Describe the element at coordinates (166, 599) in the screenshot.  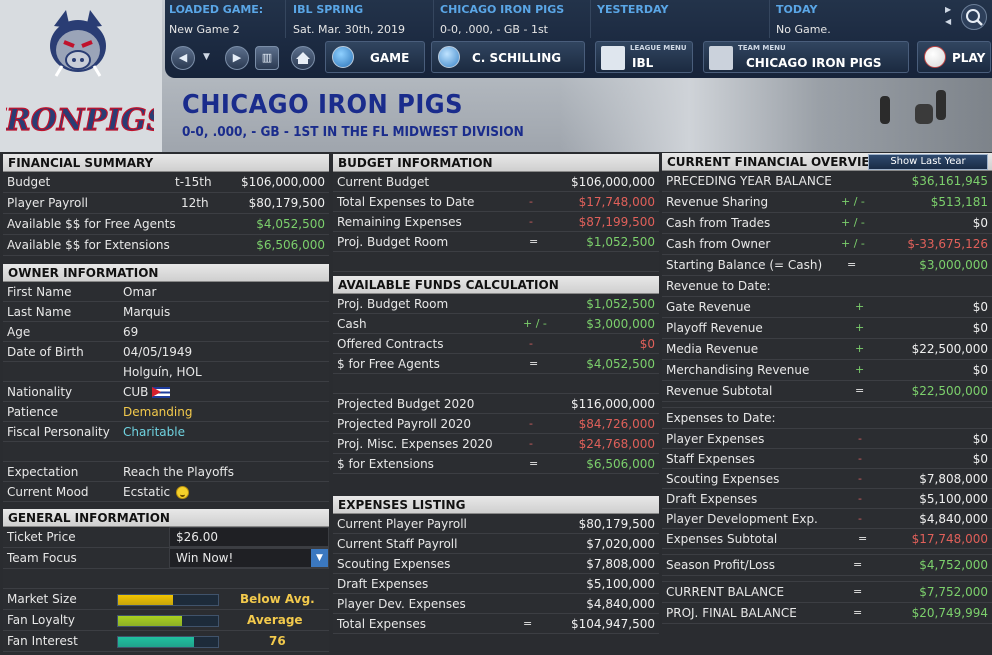
I see `market-size-row: Market Size Below Avg.` at that location.